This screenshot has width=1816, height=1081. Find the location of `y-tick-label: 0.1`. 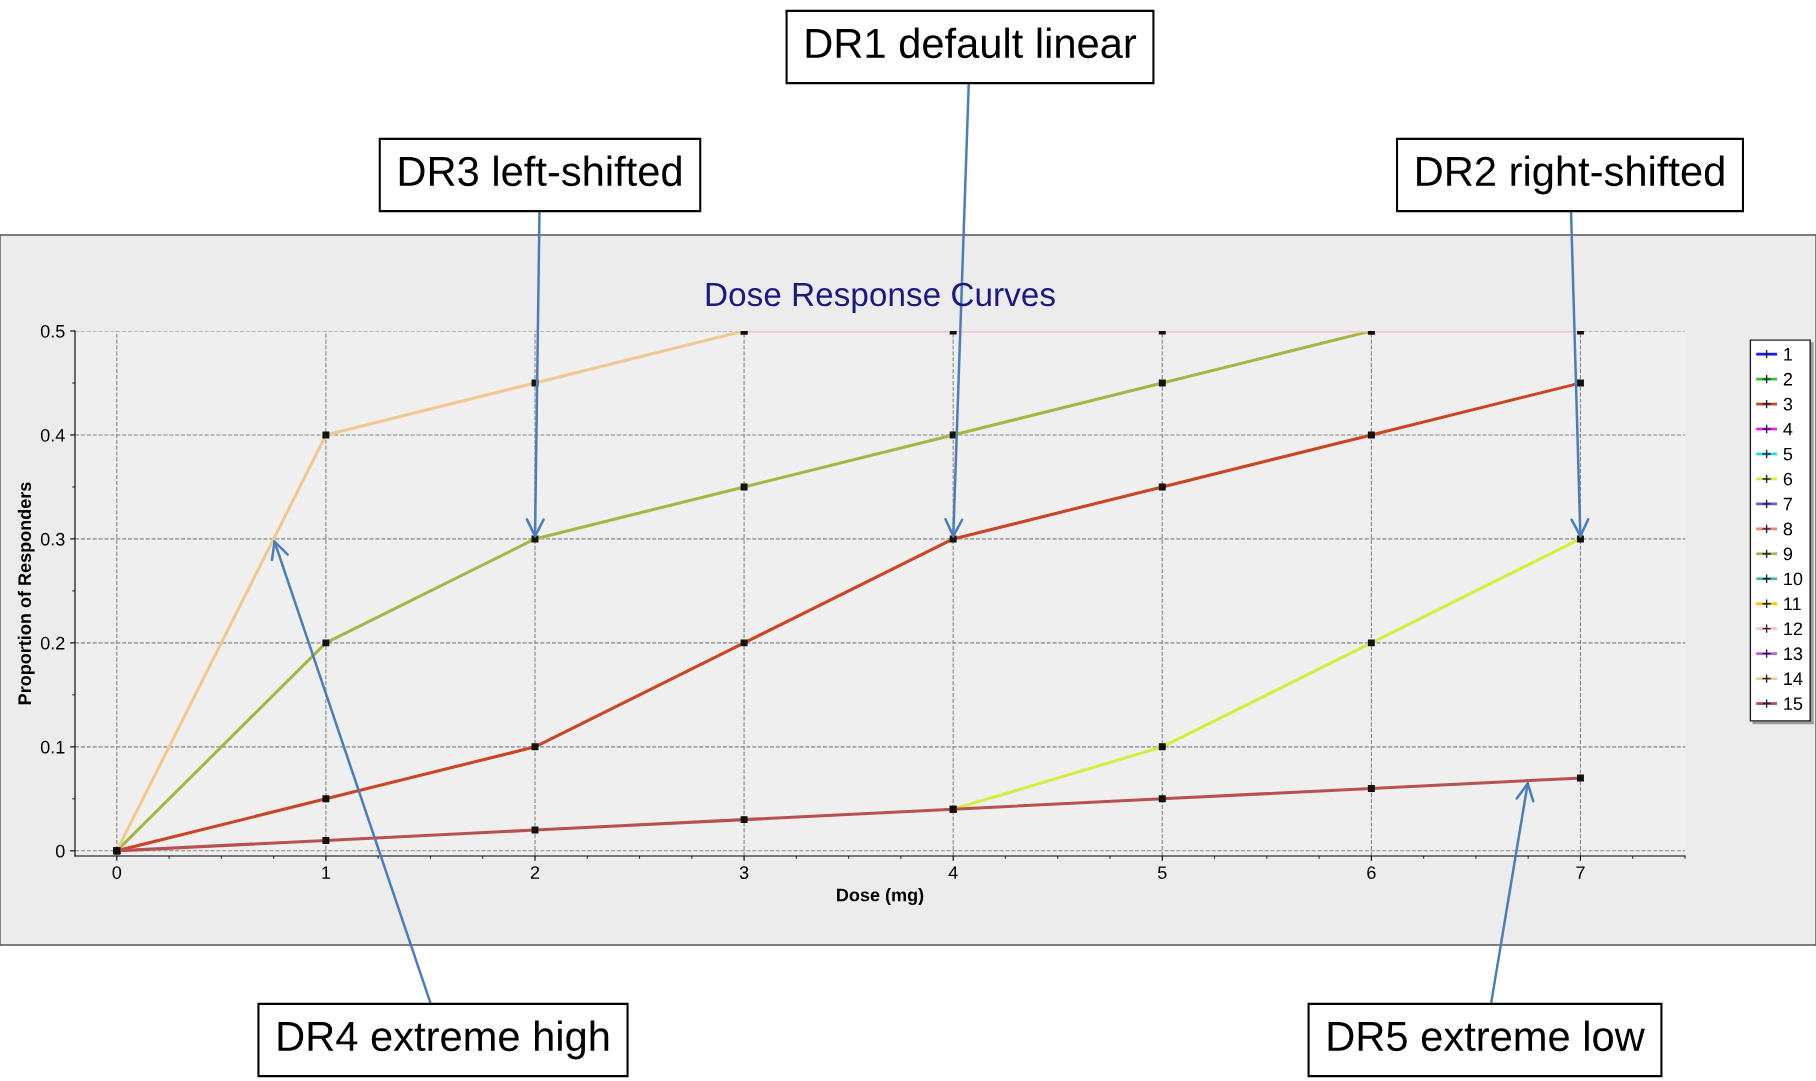

y-tick-label: 0.1 is located at coordinates (52, 747).